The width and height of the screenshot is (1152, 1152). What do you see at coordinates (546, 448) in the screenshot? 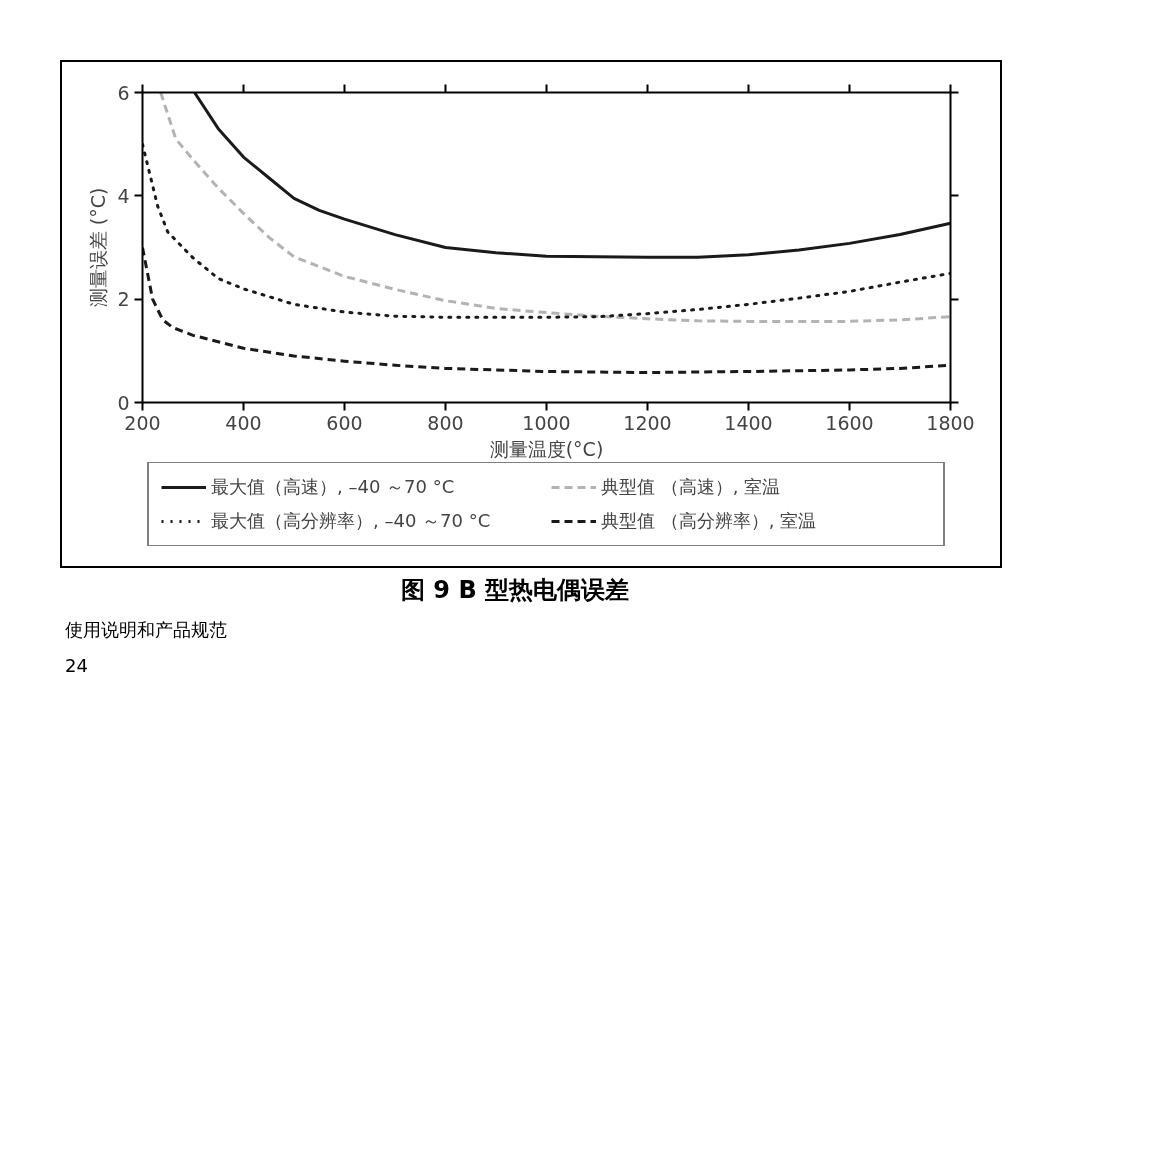
I see `x-axis-title: 测量温度(°C)` at bounding box center [546, 448].